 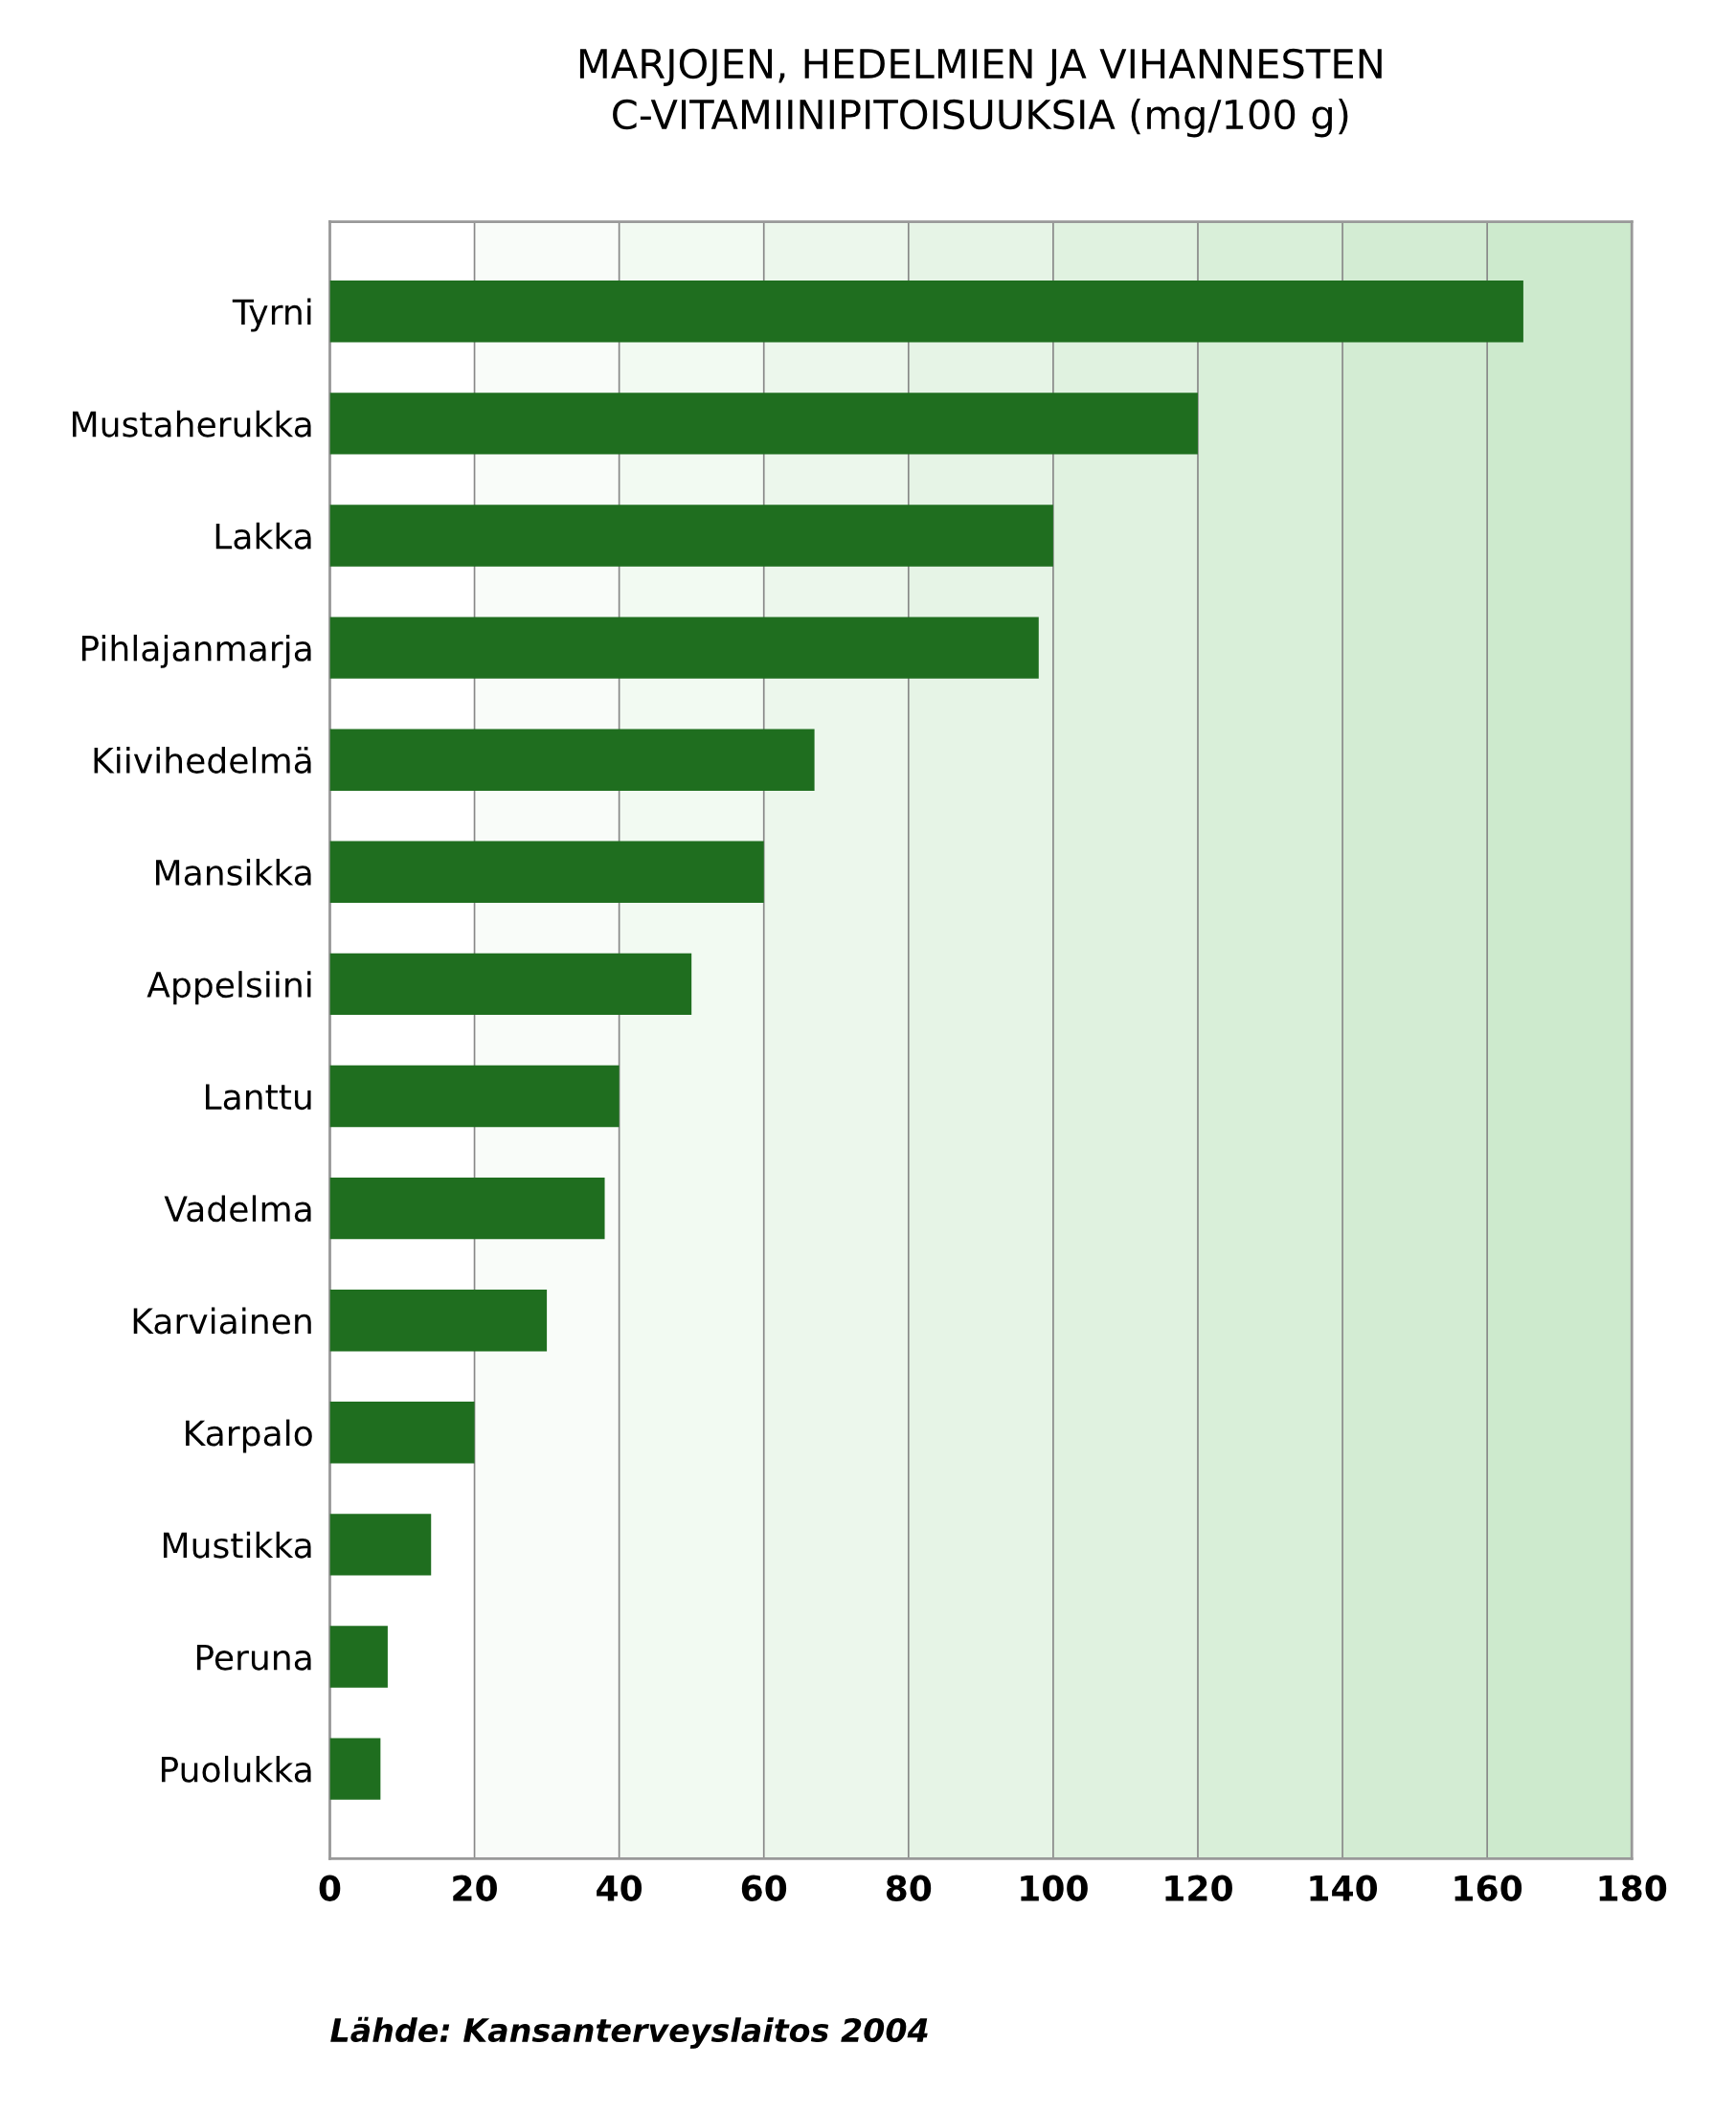 I want to click on y-tick-label: Karviainen, so click(x=222, y=1321).